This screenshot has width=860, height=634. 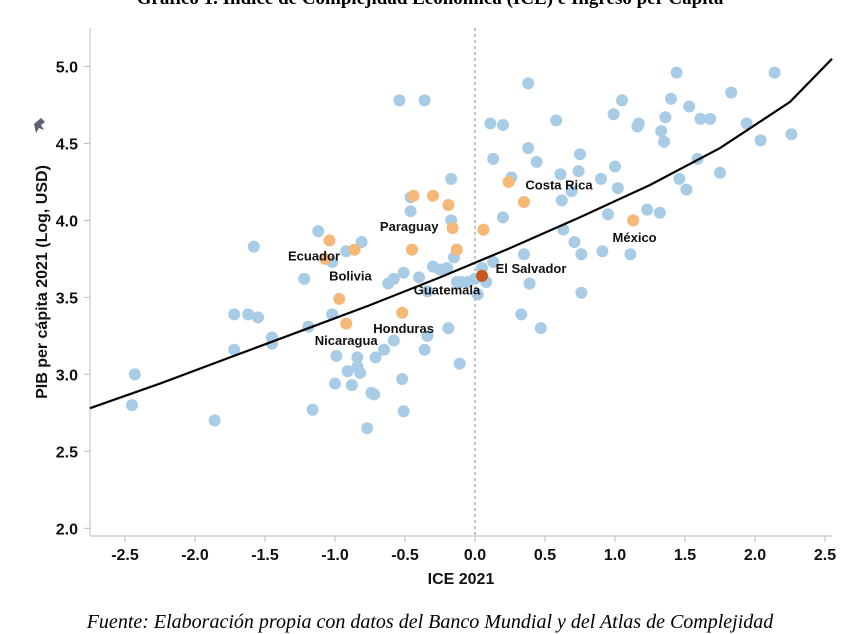 I want to click on country-label: El Salvador, so click(x=531, y=268).